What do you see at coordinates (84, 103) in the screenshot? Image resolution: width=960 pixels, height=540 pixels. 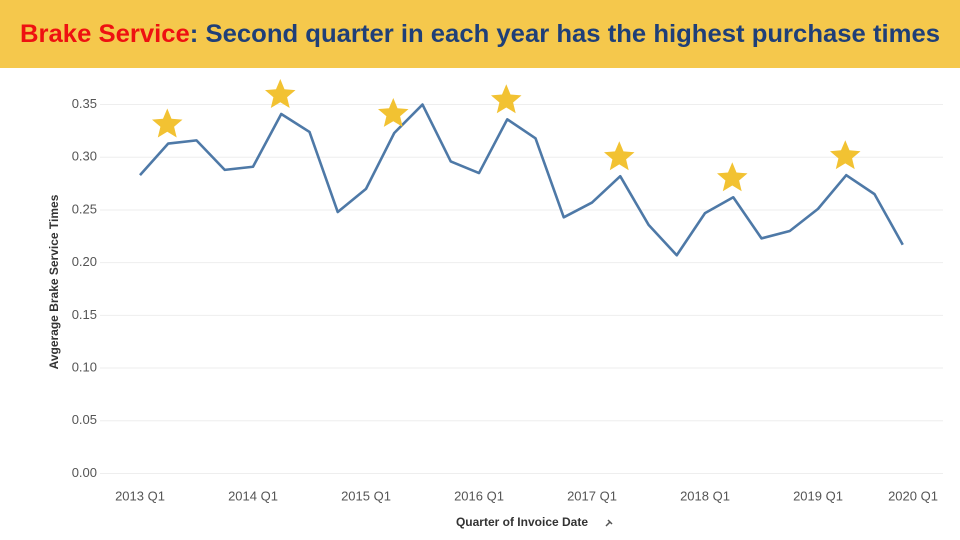 I see `y-tick-label: 0.35` at bounding box center [84, 103].